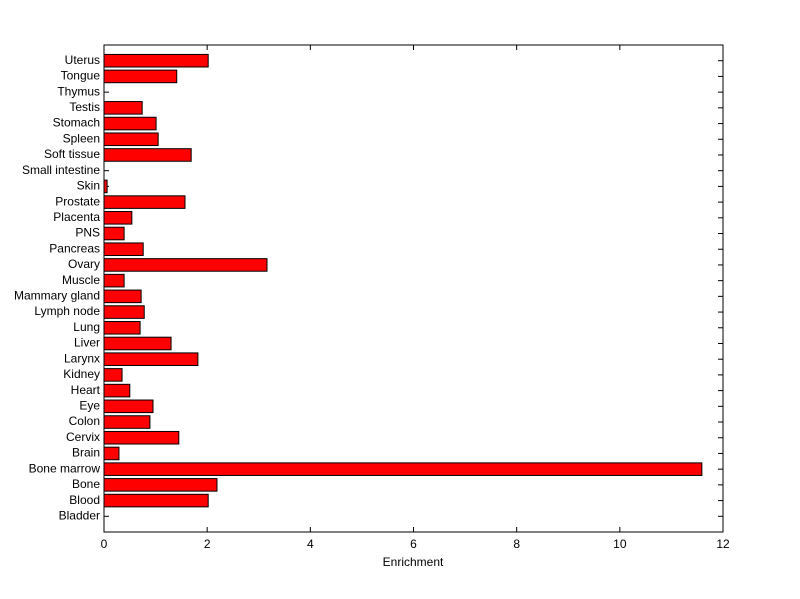 The height and width of the screenshot is (599, 800). What do you see at coordinates (413, 544) in the screenshot?
I see `x-tick-label: 6` at bounding box center [413, 544].